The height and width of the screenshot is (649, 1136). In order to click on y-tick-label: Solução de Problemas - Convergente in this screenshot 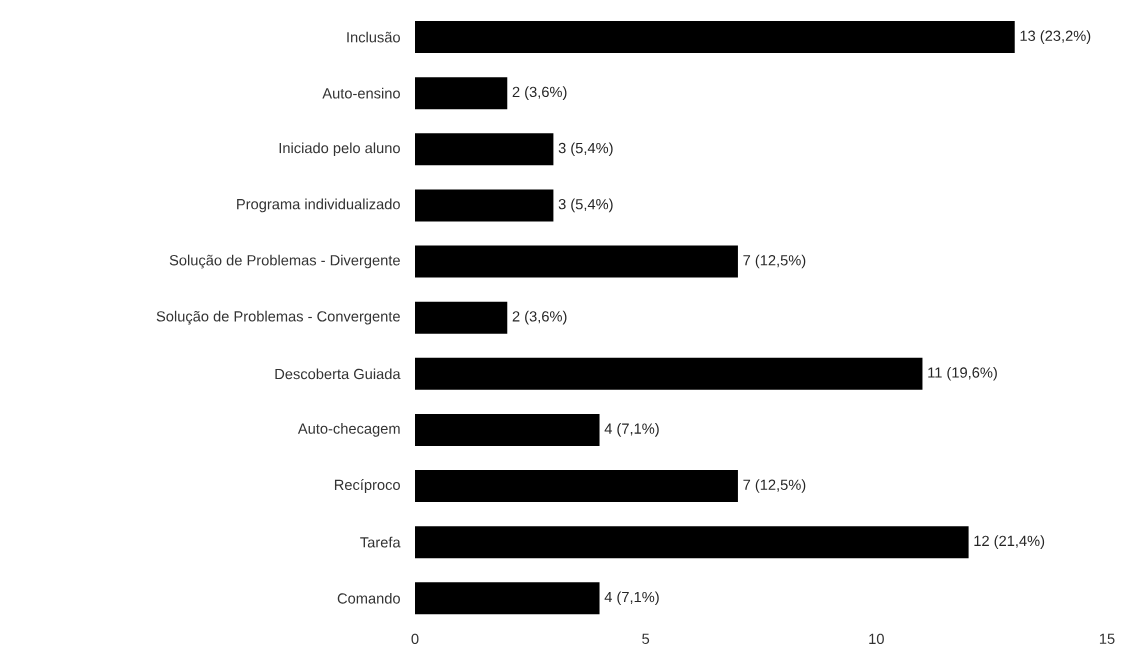, I will do `click(278, 317)`.